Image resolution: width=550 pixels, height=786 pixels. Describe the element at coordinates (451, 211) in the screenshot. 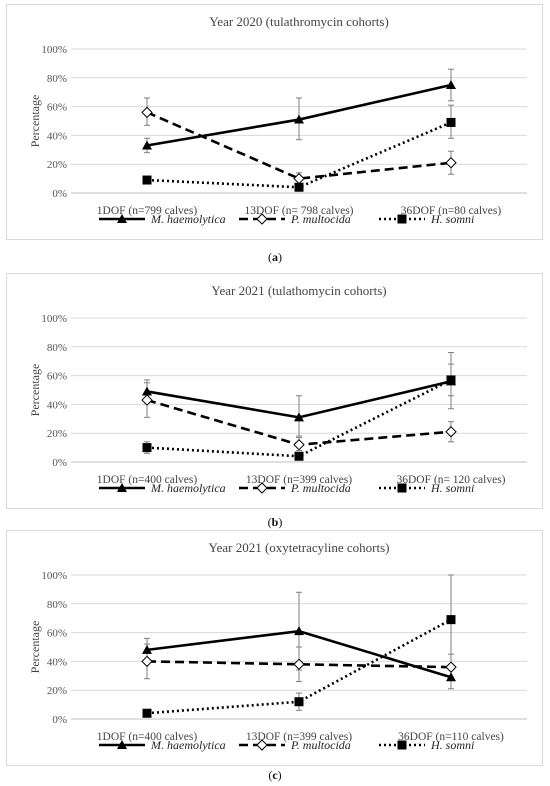

I see `x-tick-label: 36DOF (n=80 calves)` at that location.